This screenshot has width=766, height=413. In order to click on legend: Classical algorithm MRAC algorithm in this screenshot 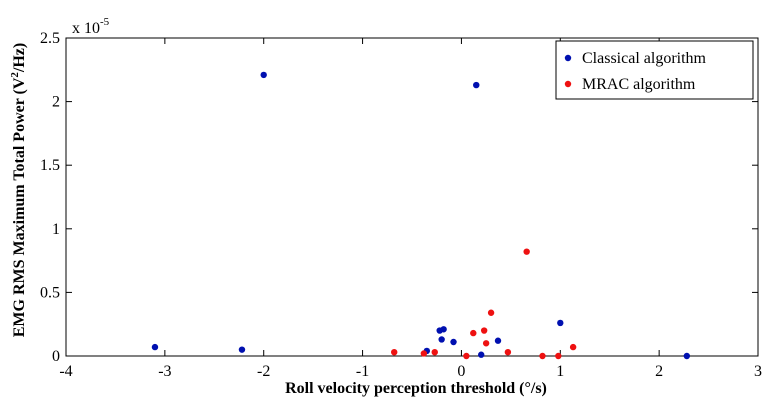, I will do `click(654, 70)`.